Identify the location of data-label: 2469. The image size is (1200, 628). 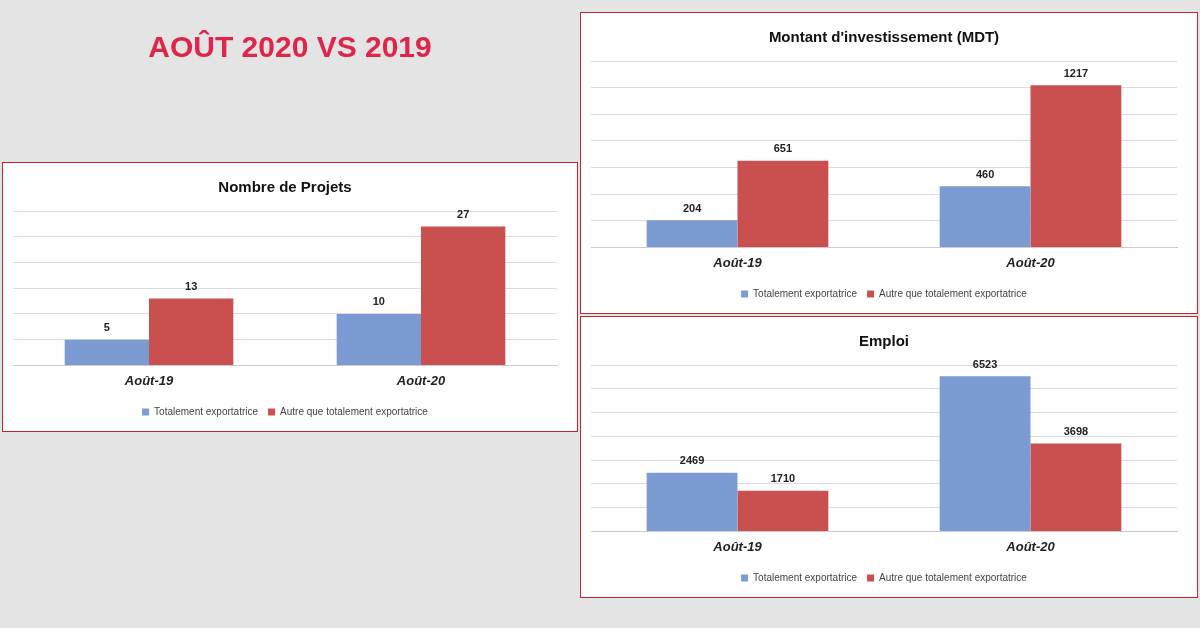
(692, 460).